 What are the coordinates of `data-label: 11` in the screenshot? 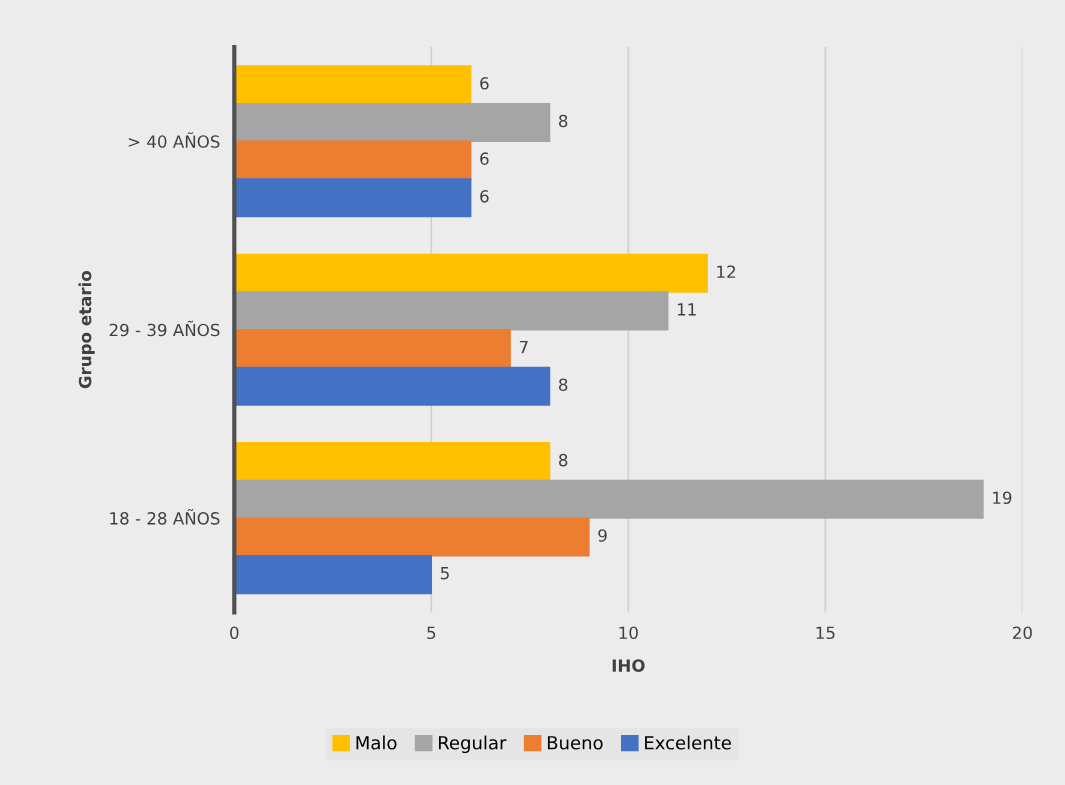 It's located at (686, 309).